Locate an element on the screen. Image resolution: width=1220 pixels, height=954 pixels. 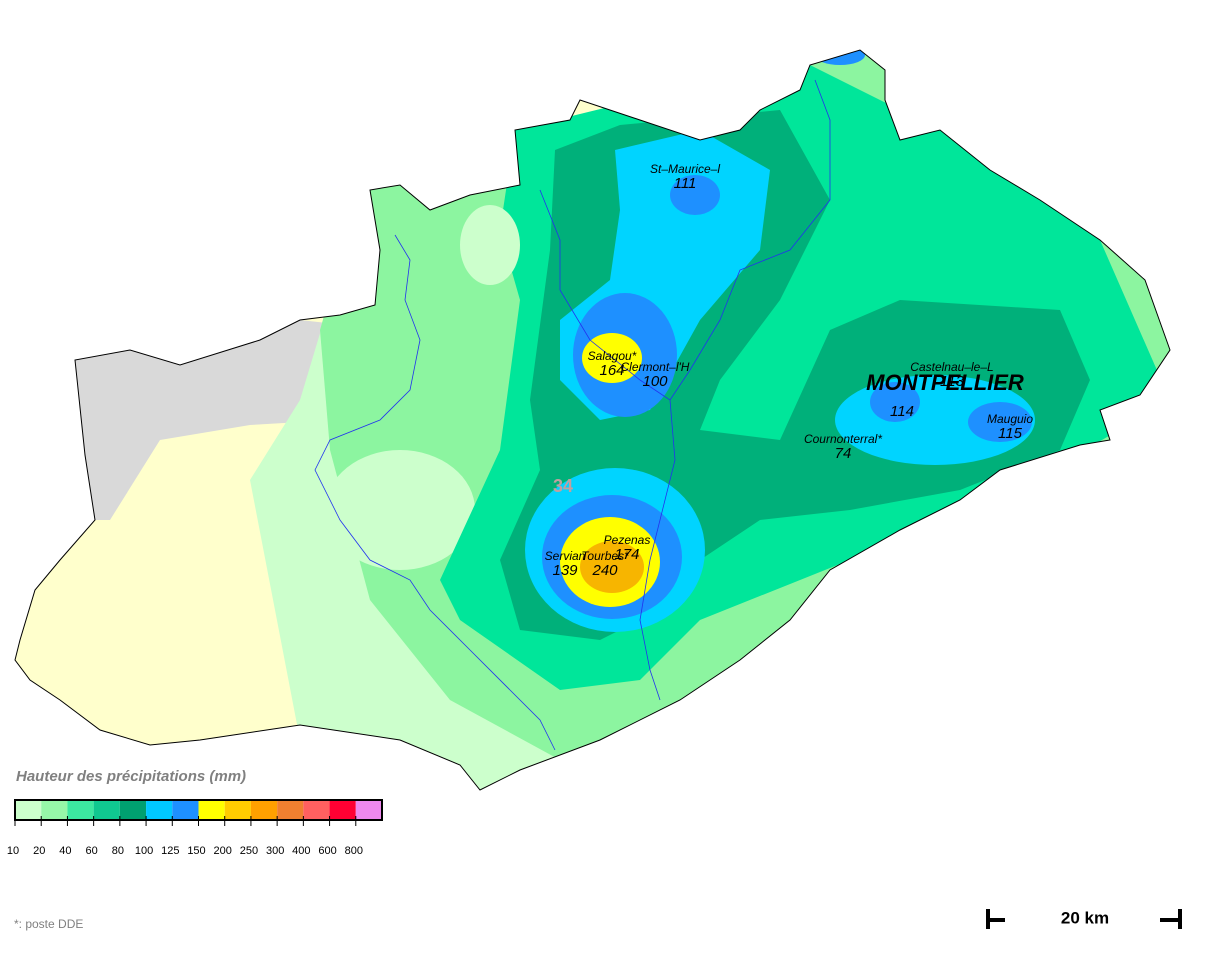
legend-tick-label: 150 is located at coordinates (196, 851).